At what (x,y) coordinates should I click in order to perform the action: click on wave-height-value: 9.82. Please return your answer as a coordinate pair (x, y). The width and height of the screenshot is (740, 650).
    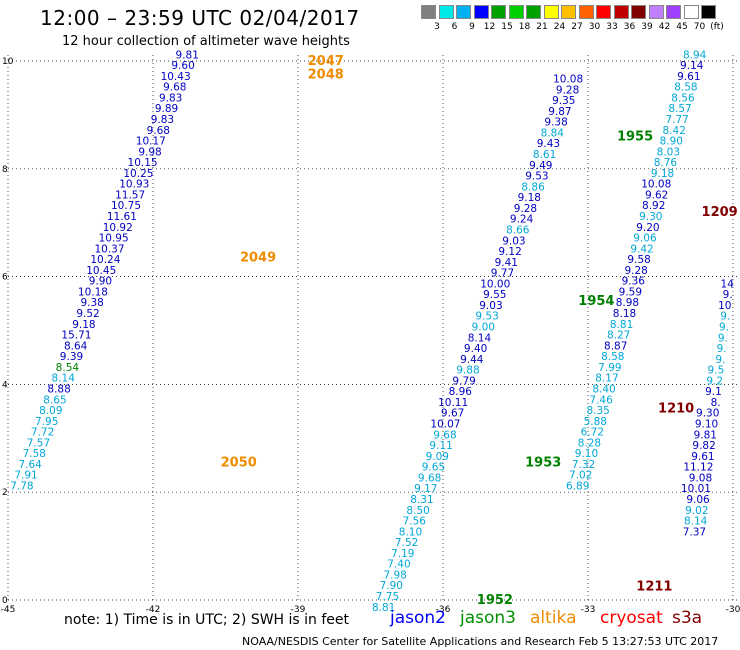
    Looking at the image, I should click on (703, 446).